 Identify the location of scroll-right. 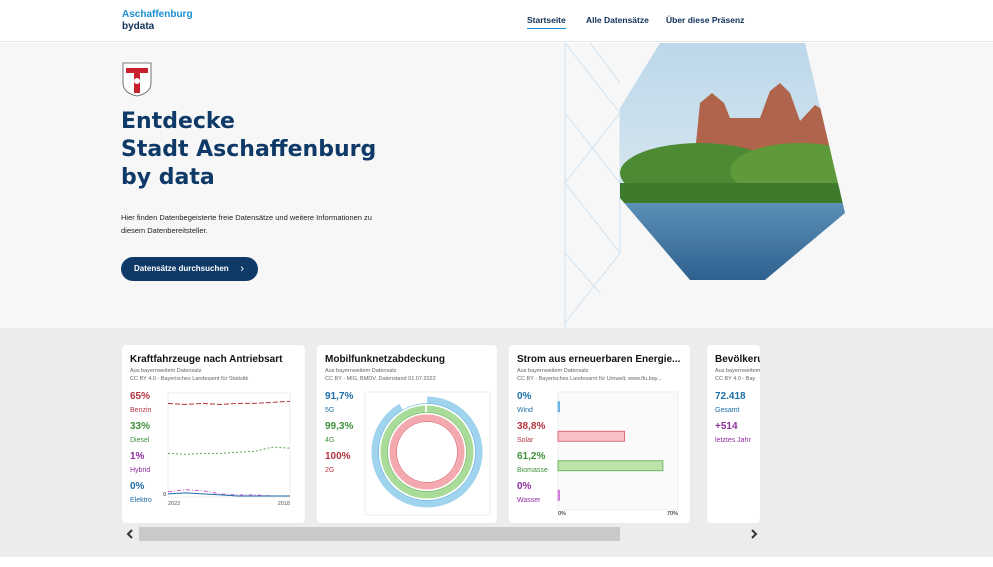
(754, 534).